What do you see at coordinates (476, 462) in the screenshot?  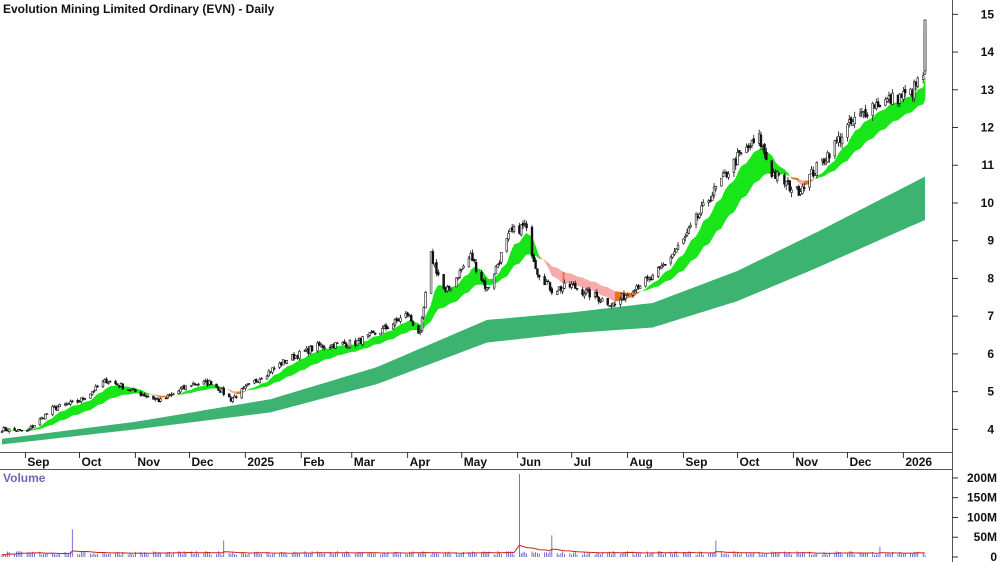 I see `x-tick-label: May` at bounding box center [476, 462].